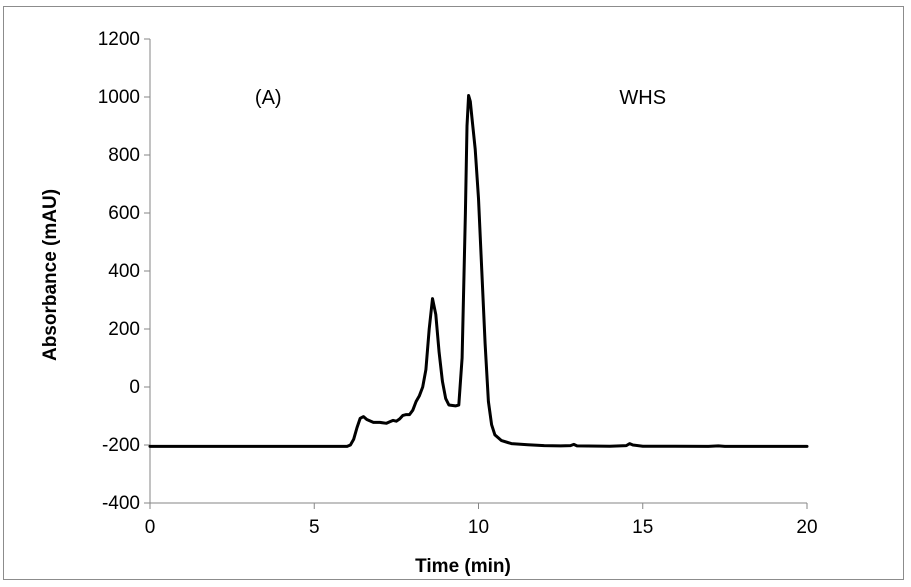 This screenshot has height=587, width=911. What do you see at coordinates (268, 98) in the screenshot?
I see `panel-label: (A)` at bounding box center [268, 98].